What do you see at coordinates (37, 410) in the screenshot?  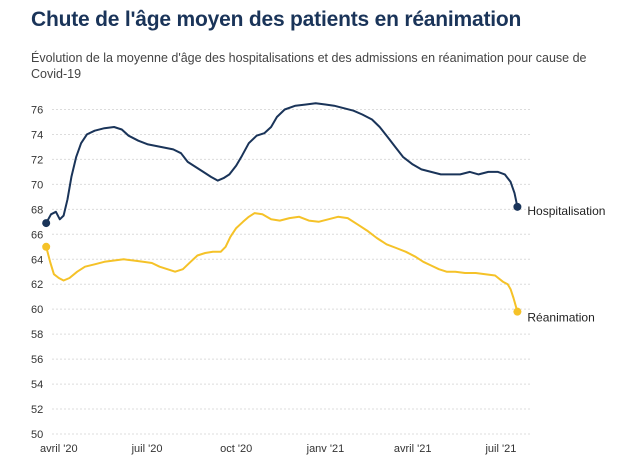 I see `y-tick-label: 52` at bounding box center [37, 410].